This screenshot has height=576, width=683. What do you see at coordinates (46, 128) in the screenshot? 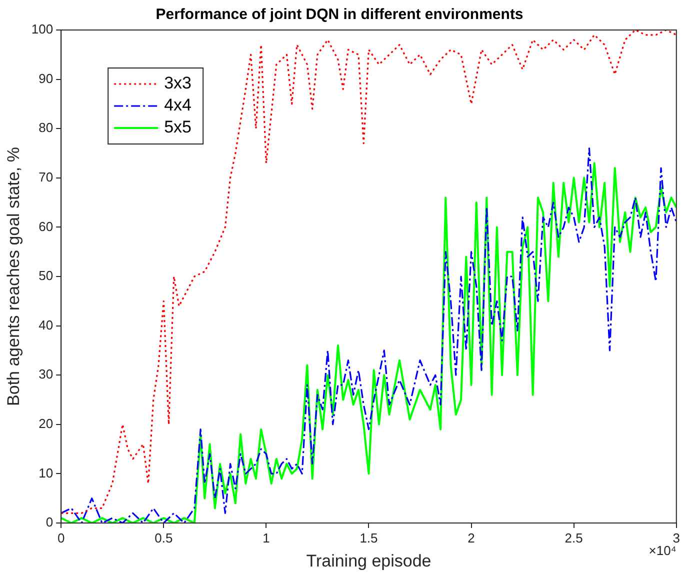
I see `y-tick-label: 80` at bounding box center [46, 128].